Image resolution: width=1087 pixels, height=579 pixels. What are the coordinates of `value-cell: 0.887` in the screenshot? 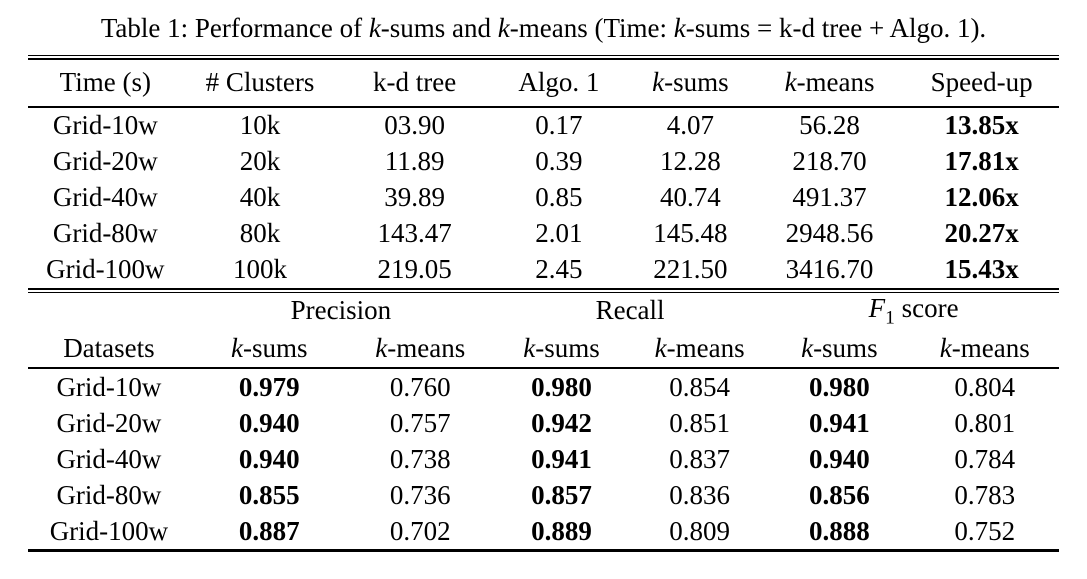 It's located at (269, 530).